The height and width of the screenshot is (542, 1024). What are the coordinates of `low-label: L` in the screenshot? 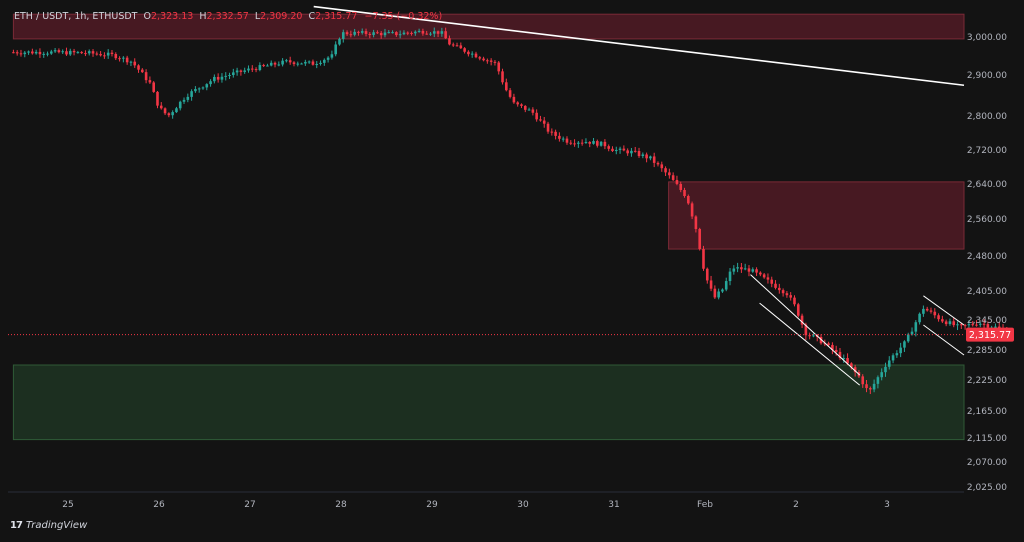 It's located at (257, 16).